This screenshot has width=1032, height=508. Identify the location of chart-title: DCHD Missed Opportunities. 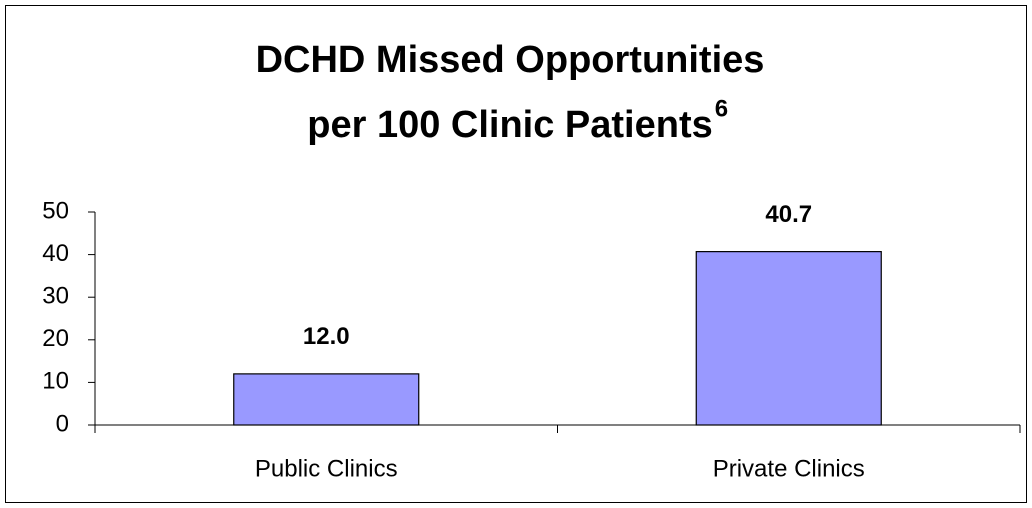
(510, 60).